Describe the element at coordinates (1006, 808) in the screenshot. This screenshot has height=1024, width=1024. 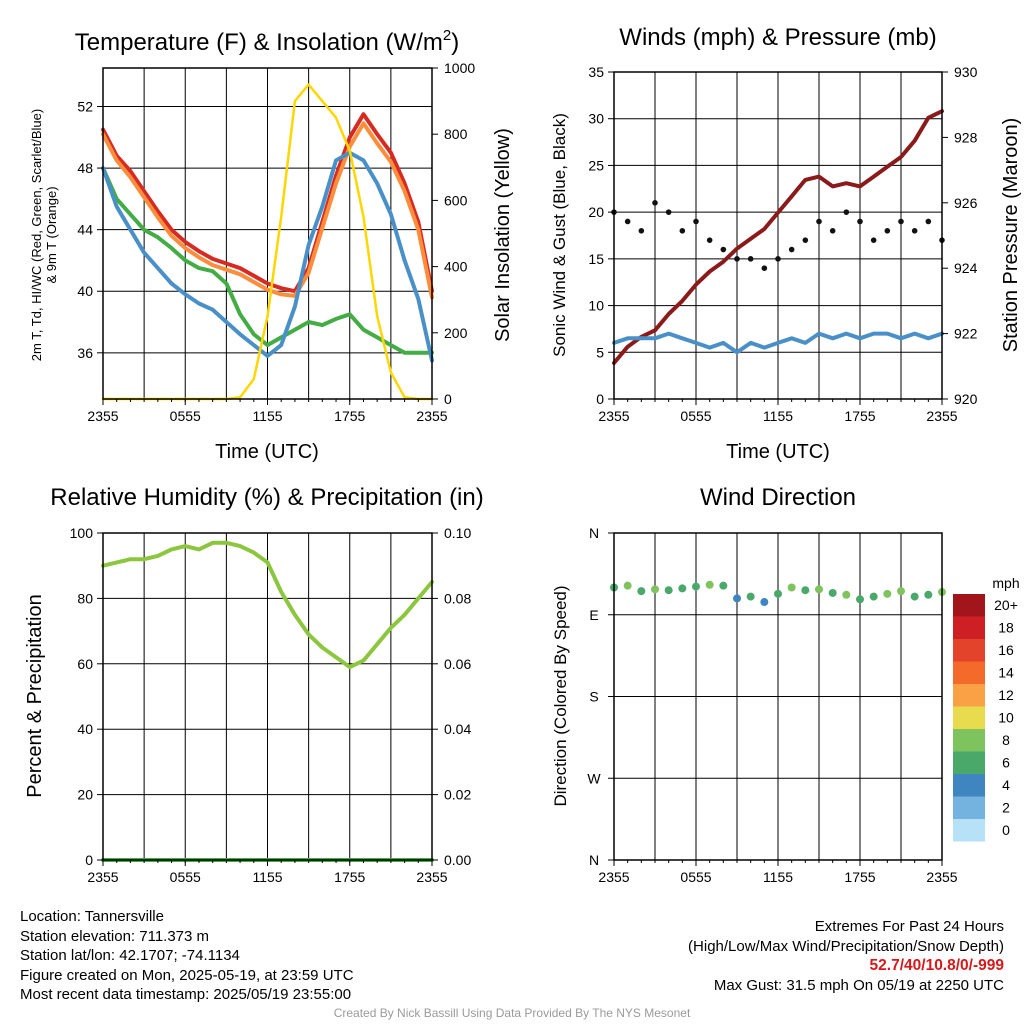
I see `colorbar-label: 2` at that location.